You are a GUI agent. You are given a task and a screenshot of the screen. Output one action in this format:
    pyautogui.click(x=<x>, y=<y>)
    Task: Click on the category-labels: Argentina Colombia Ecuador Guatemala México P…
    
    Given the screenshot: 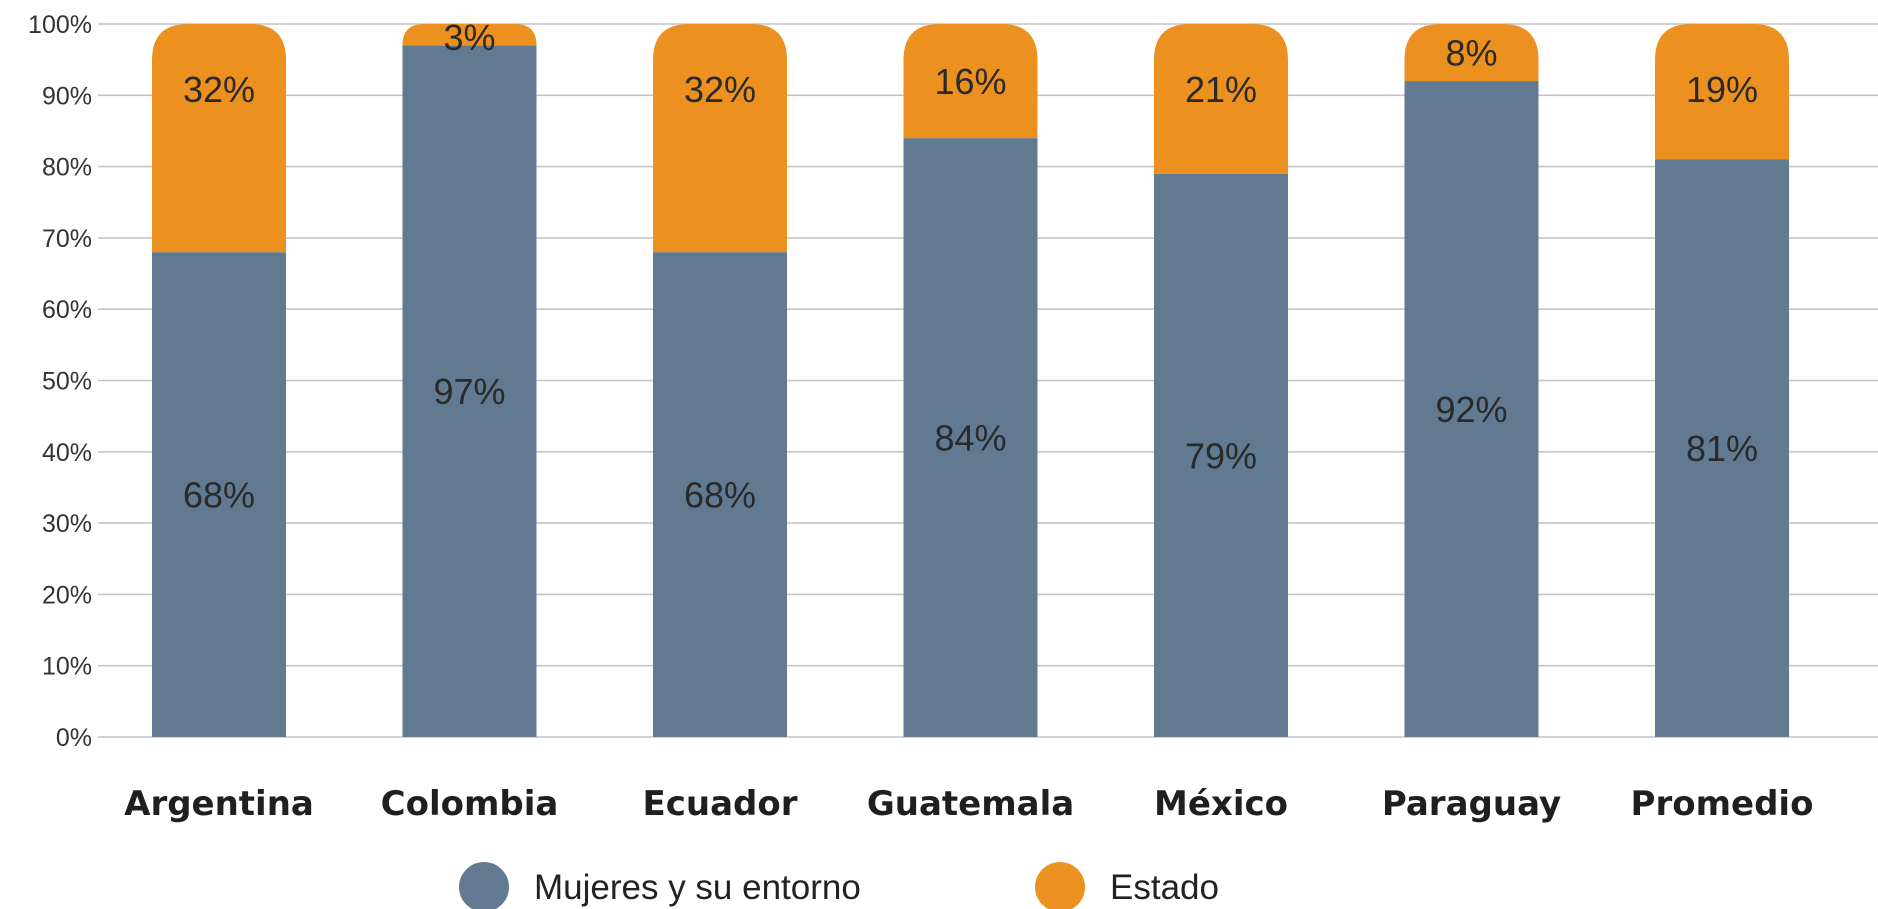 What is the action you would take?
    pyautogui.click(x=968, y=804)
    